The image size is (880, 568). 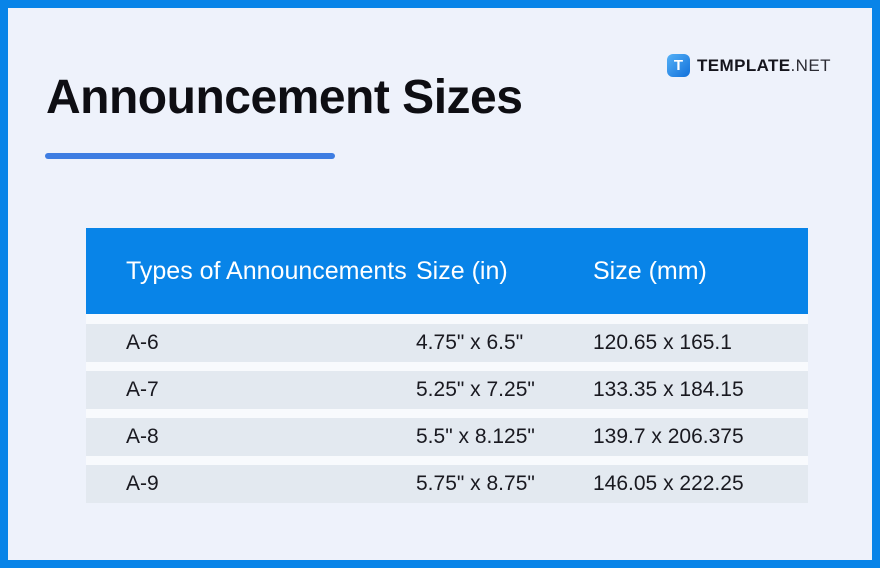 I want to click on brand-name: TEMPLATE.NET, so click(x=764, y=66).